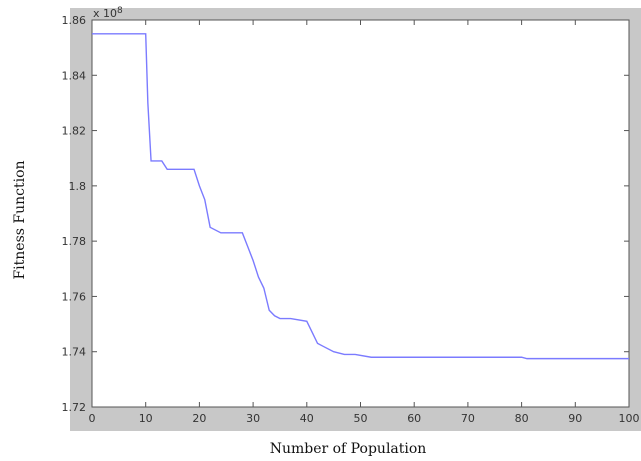  Describe the element at coordinates (414, 418) in the screenshot. I see `x-tick-label: 60` at that location.